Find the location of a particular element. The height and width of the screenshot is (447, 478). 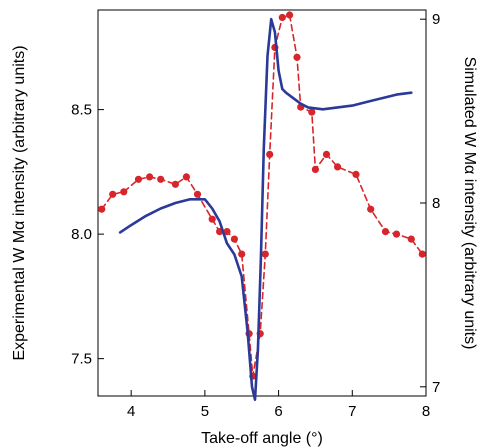

x-tick-label: 7 is located at coordinates (352, 411).